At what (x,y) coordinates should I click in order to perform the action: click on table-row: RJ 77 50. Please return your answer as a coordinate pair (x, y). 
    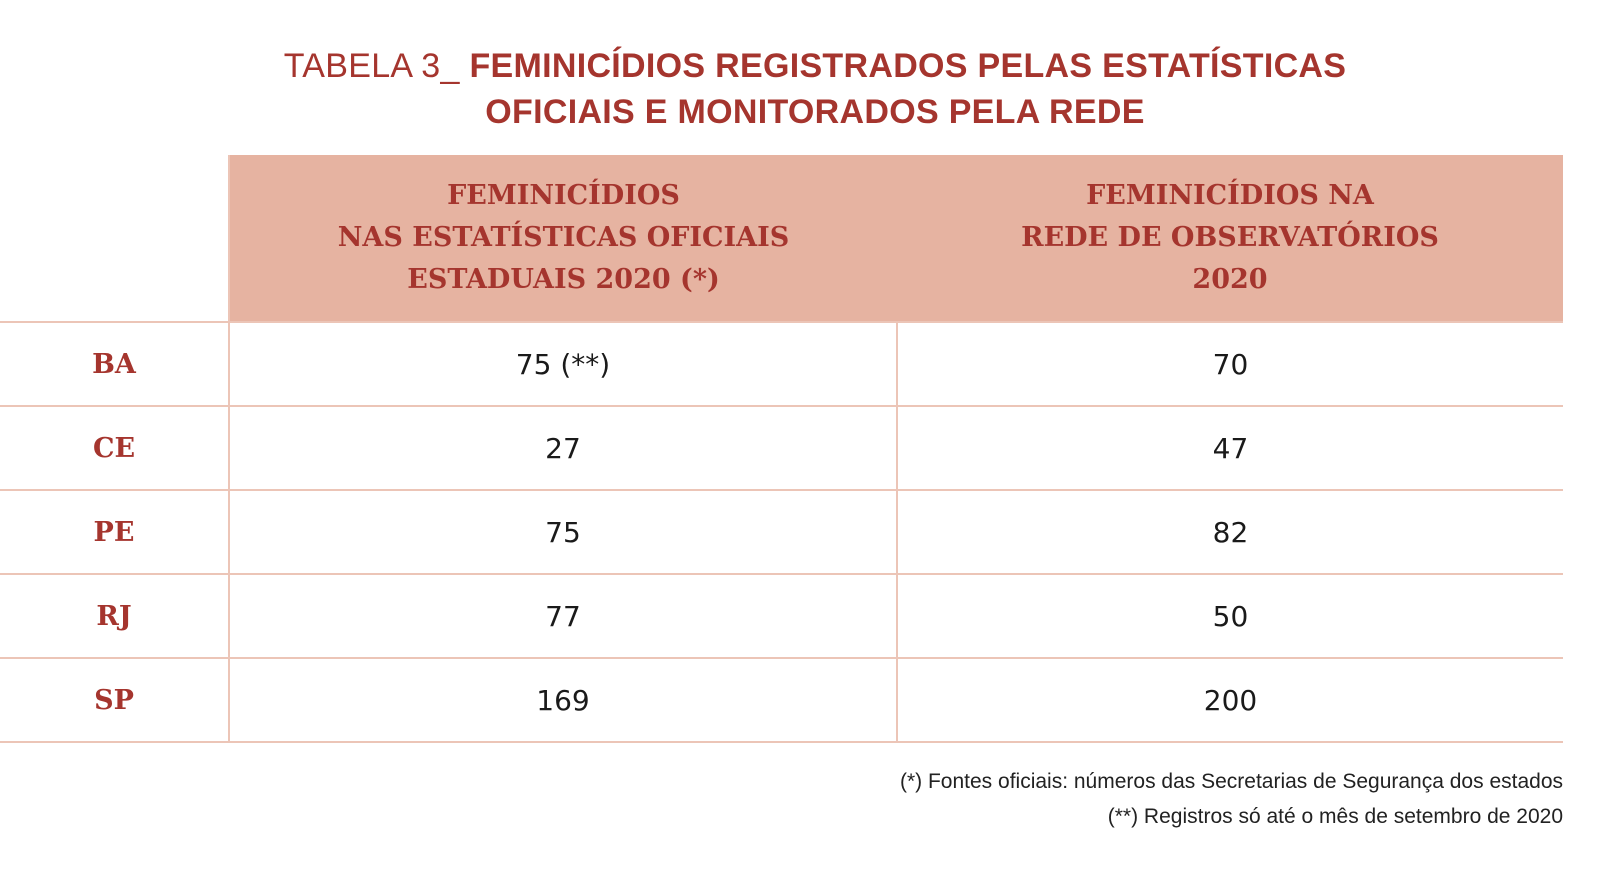
    Looking at the image, I should click on (781, 616).